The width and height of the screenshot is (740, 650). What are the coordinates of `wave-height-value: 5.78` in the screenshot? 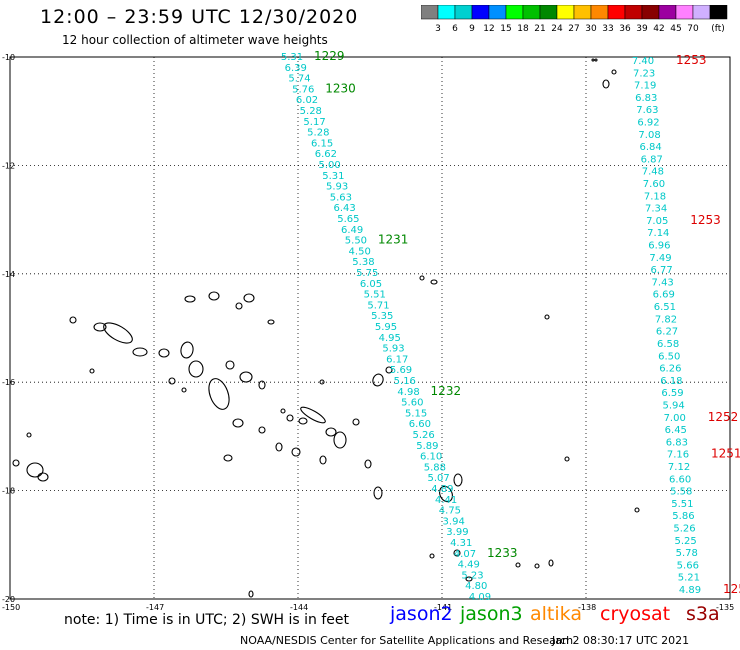 It's located at (687, 553).